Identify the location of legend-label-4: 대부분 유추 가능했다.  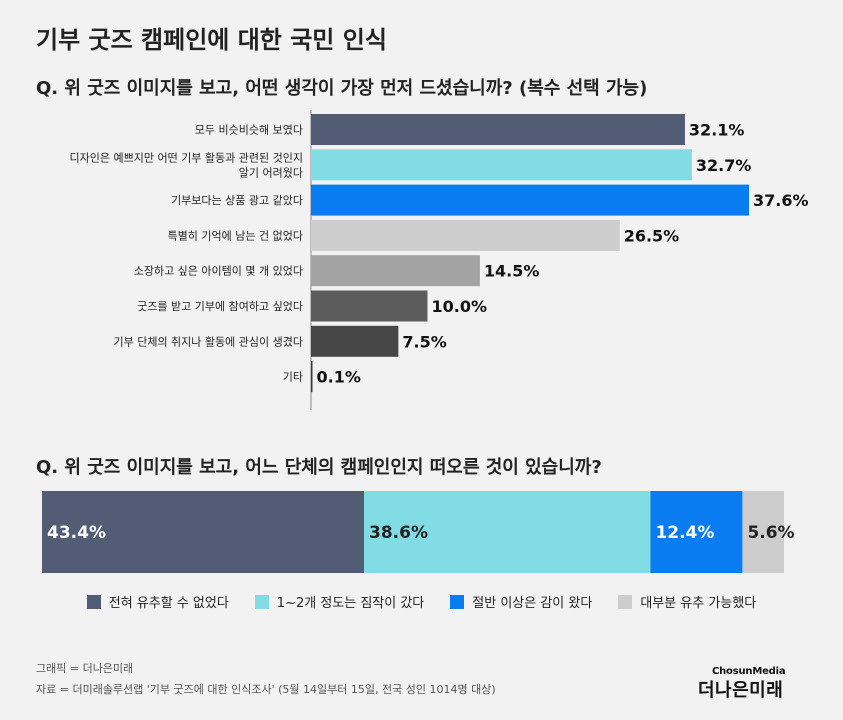
(698, 603).